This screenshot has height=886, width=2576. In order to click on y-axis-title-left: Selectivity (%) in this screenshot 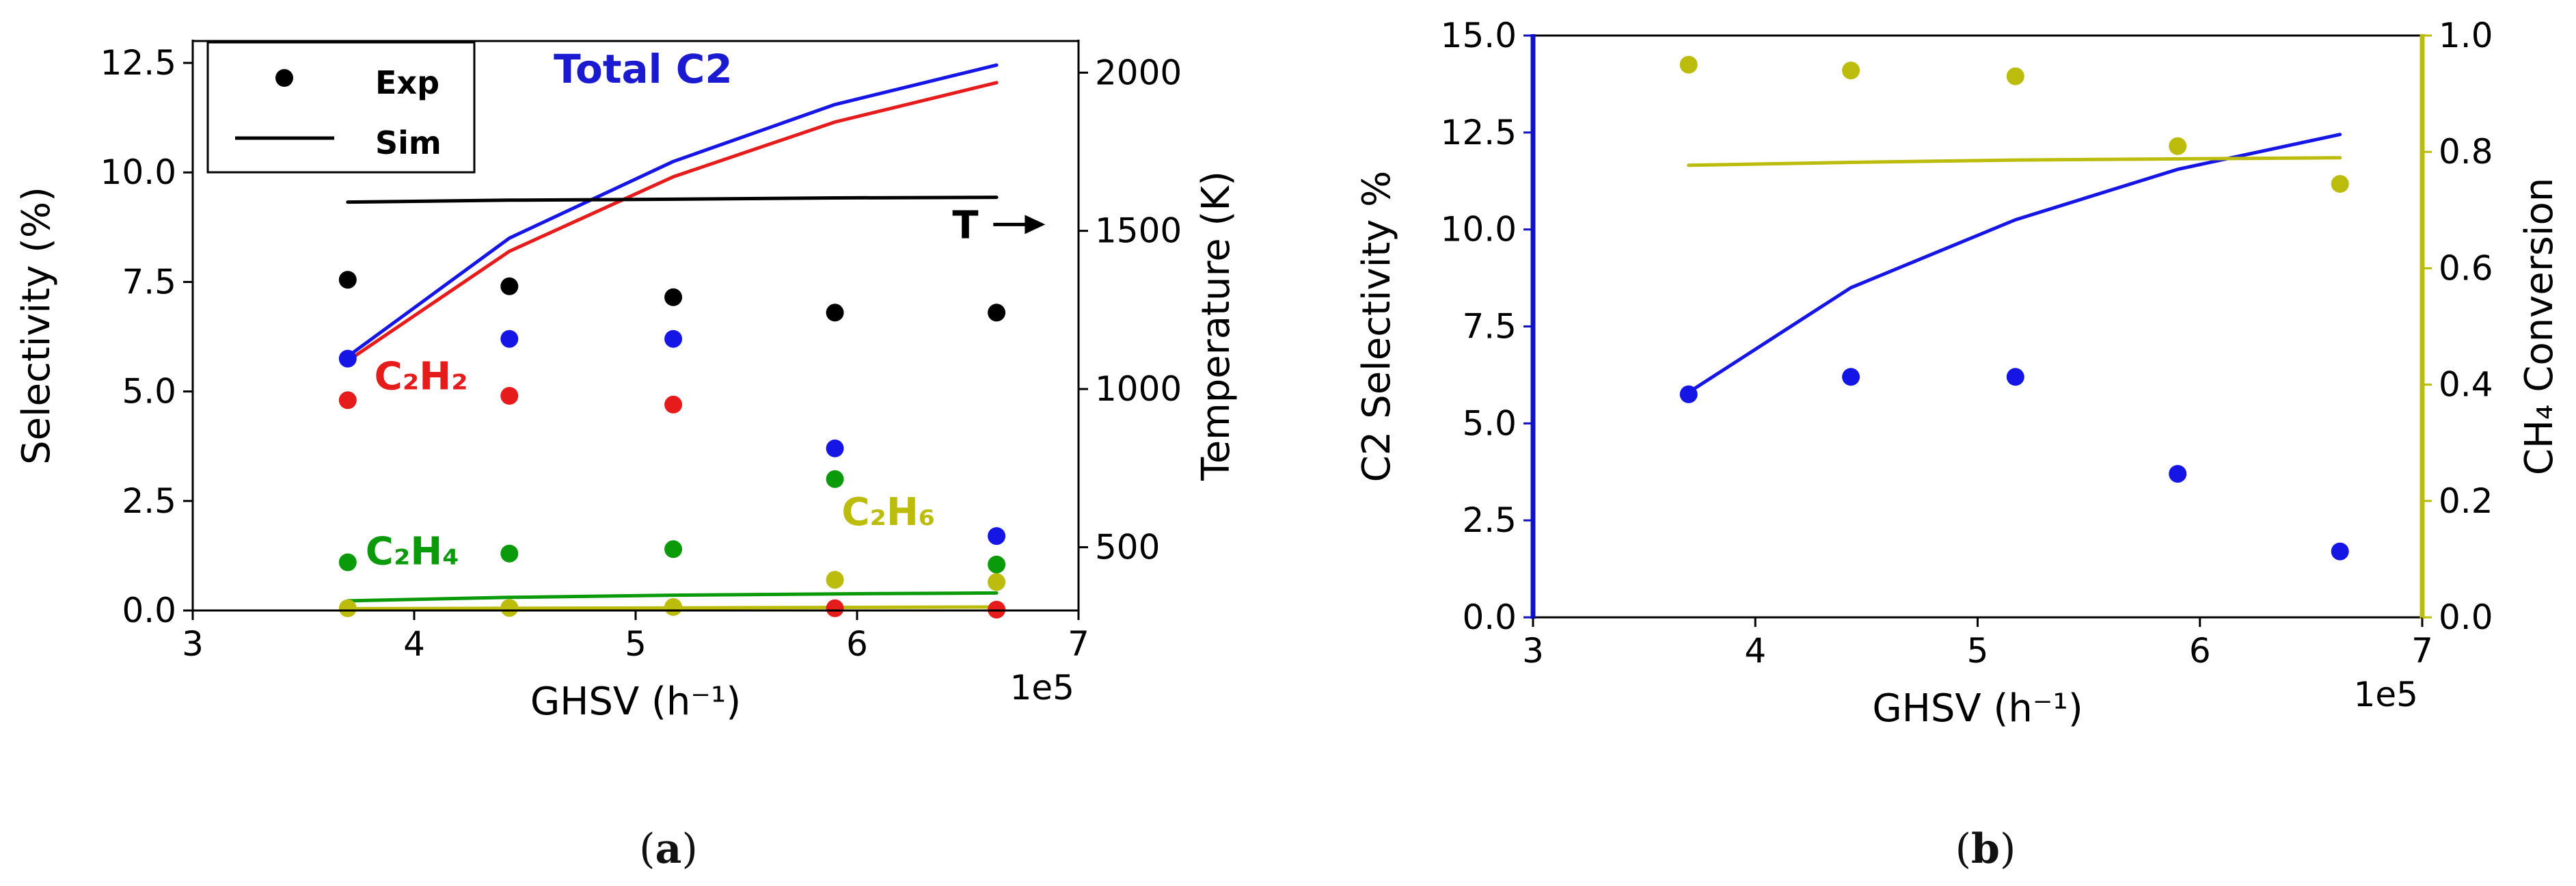, I will do `click(37, 326)`.